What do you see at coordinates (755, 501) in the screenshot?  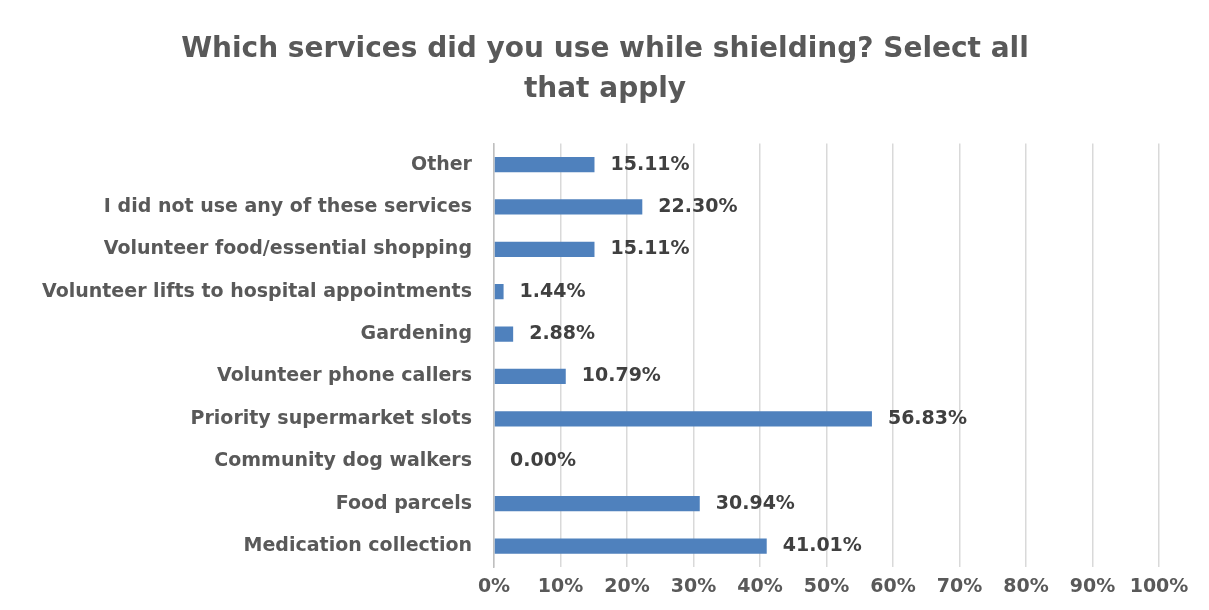 I see `data-label: 30.94%` at bounding box center [755, 501].